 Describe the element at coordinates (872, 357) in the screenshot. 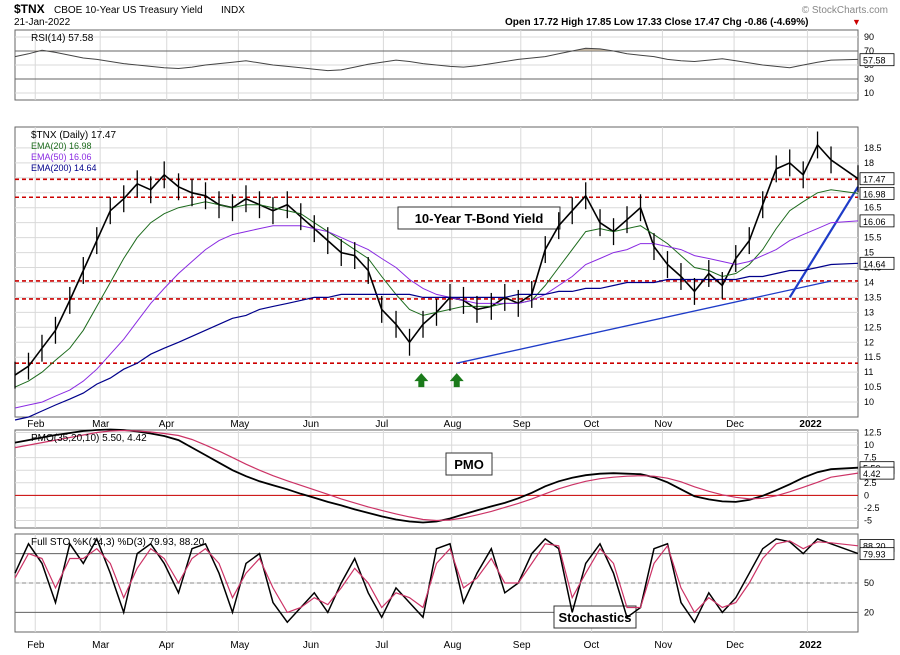

I see `y-tick-label: 11.5` at that location.